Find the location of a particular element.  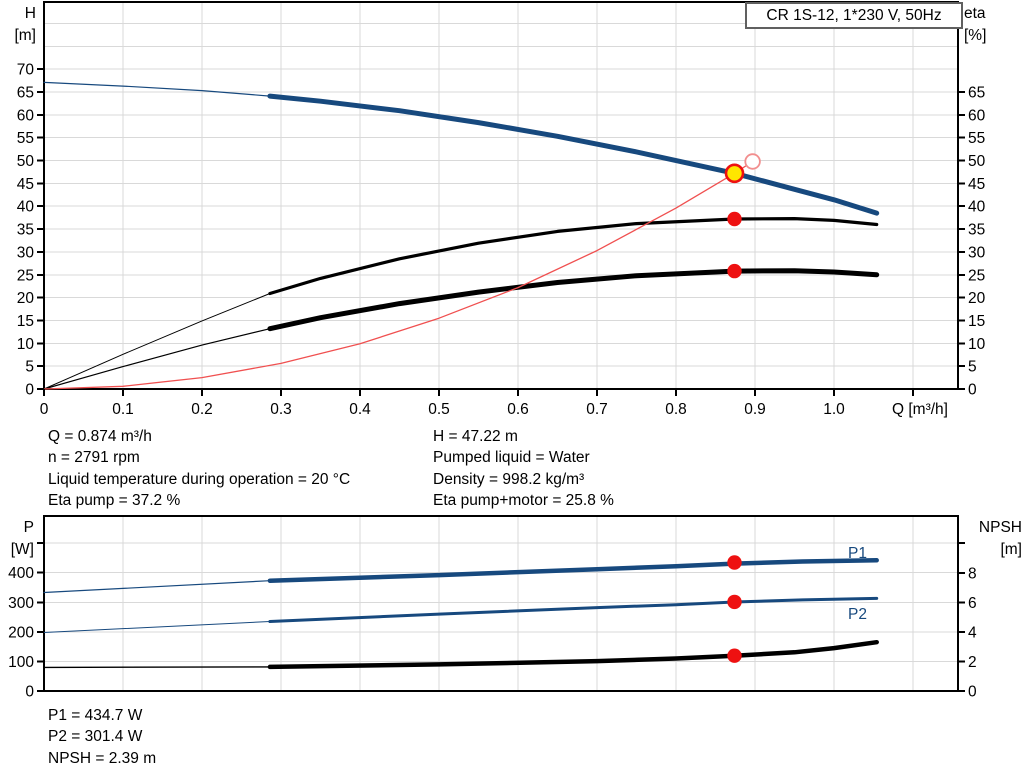

qh-eta-chart-x-tick-label: 0.2 is located at coordinates (202, 409).